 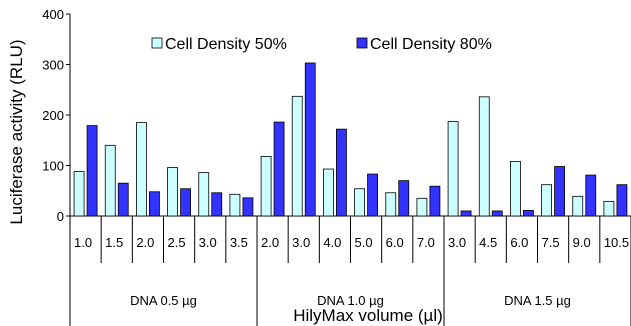 I want to click on y-tick-label: 200, so click(x=53, y=115).